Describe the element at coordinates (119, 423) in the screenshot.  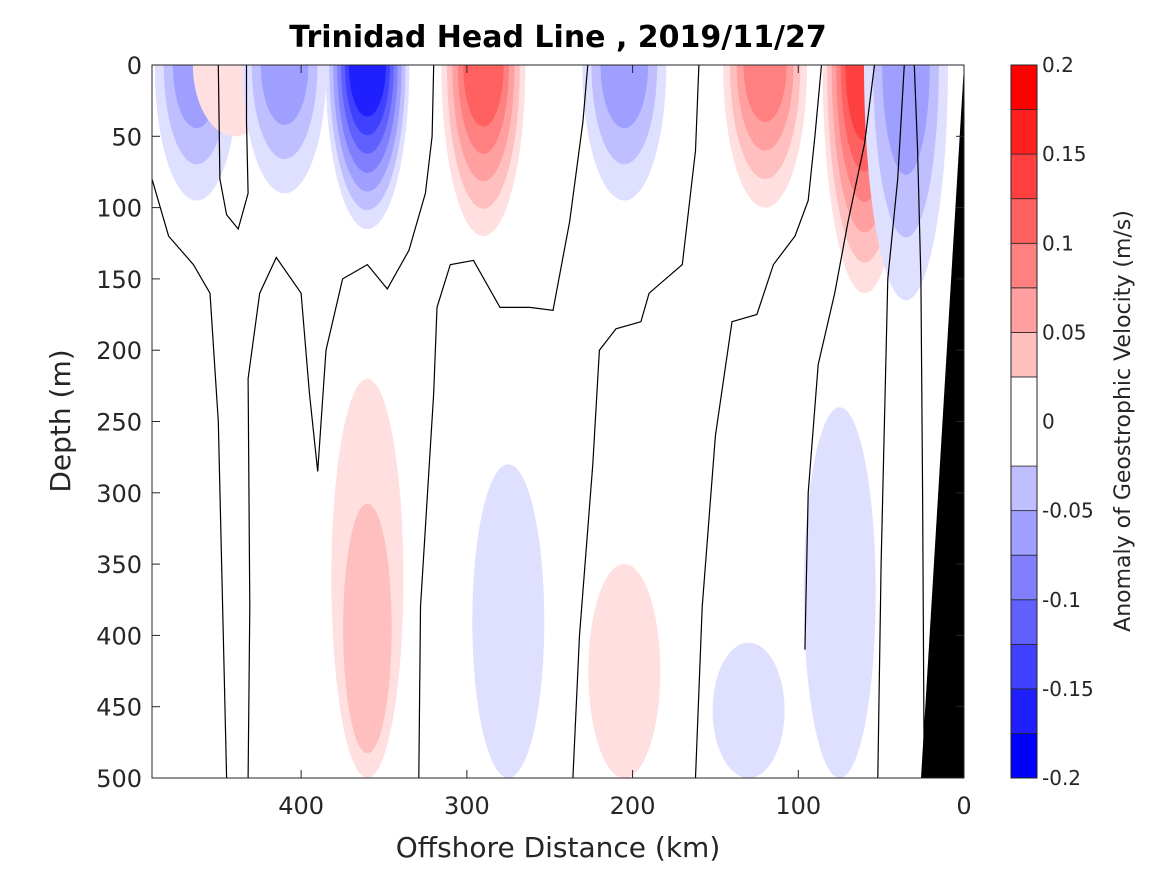
I see `y-tick-label: 250` at that location.